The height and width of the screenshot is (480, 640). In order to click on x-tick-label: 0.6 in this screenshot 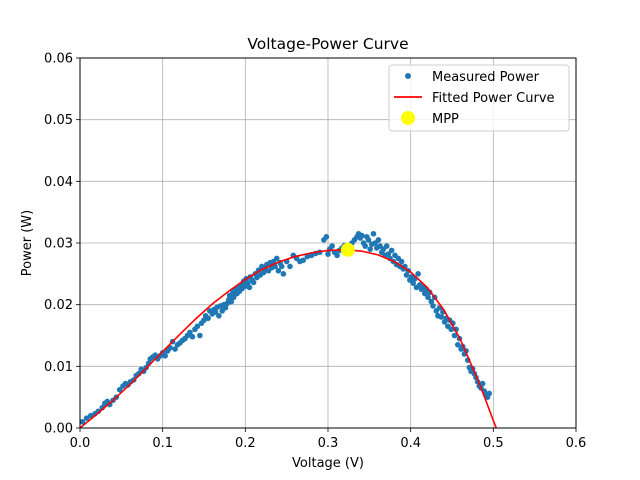, I will do `click(576, 443)`.